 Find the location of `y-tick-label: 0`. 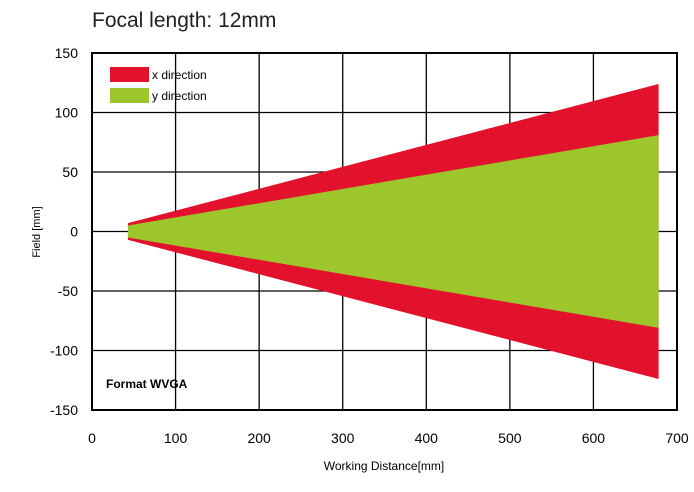

y-tick-label: 0 is located at coordinates (74, 232).